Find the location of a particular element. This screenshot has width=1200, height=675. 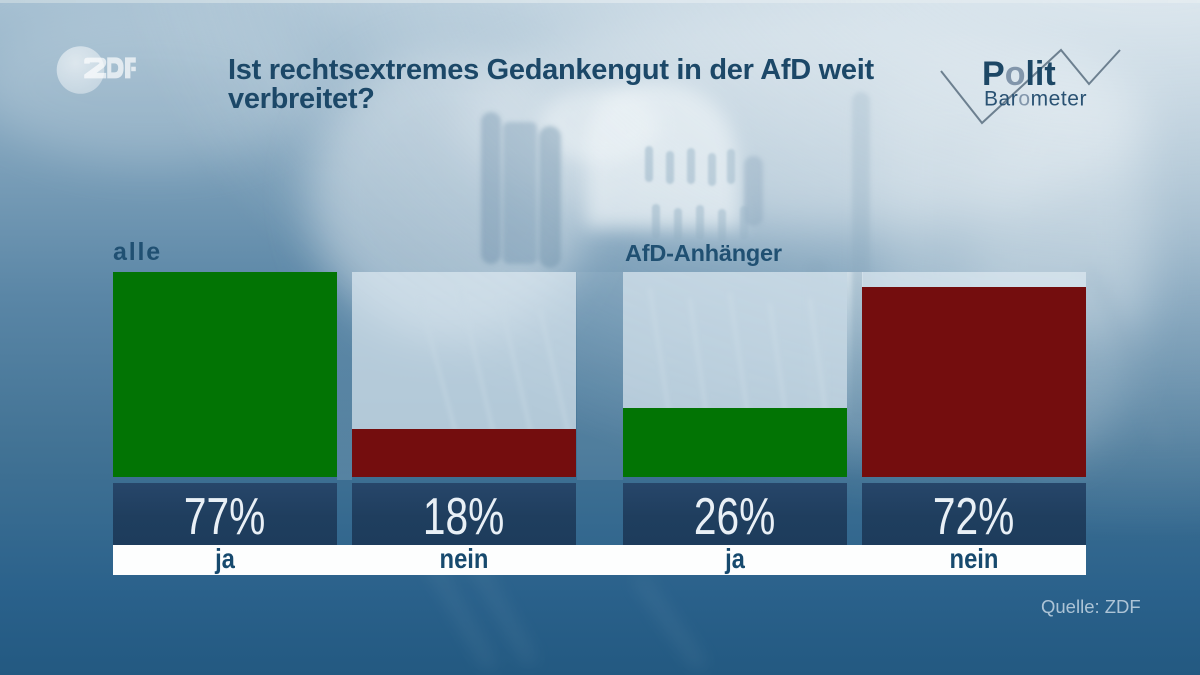

svg-text: Polit is located at coordinates (1019, 74).